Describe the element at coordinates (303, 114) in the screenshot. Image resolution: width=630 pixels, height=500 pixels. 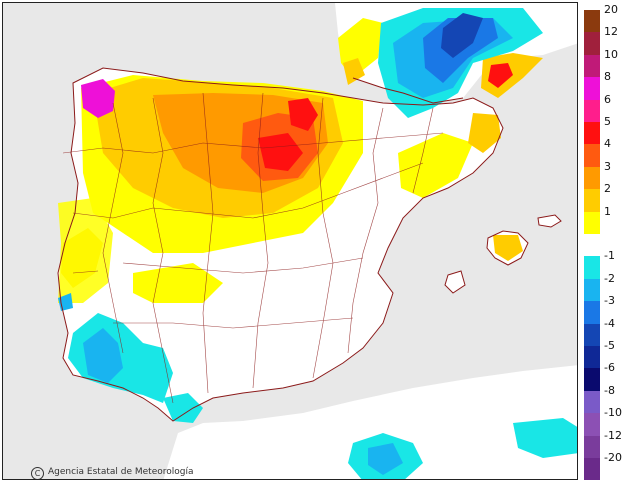
I see `anomaly-plus5-east` at that location.